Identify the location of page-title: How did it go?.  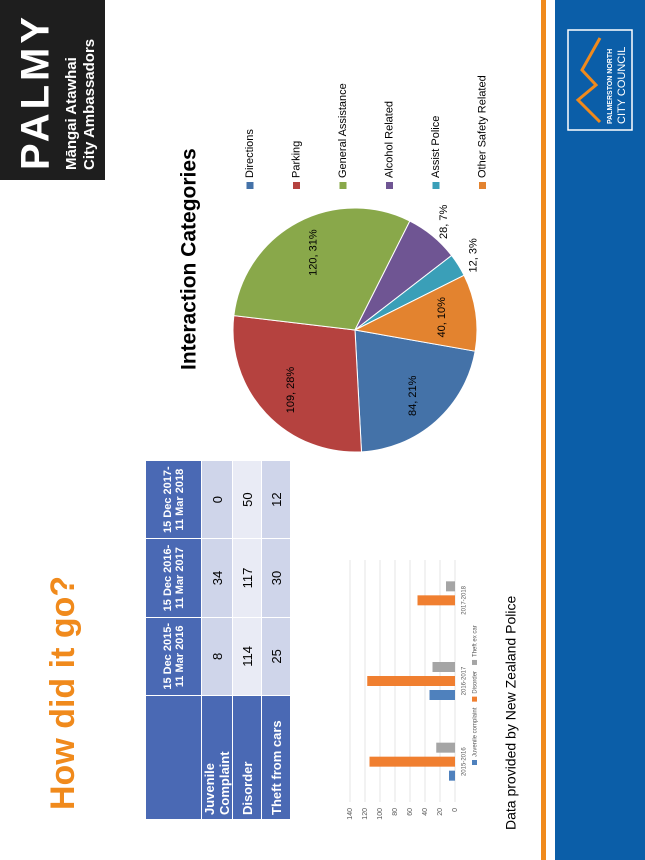
(63, 693).